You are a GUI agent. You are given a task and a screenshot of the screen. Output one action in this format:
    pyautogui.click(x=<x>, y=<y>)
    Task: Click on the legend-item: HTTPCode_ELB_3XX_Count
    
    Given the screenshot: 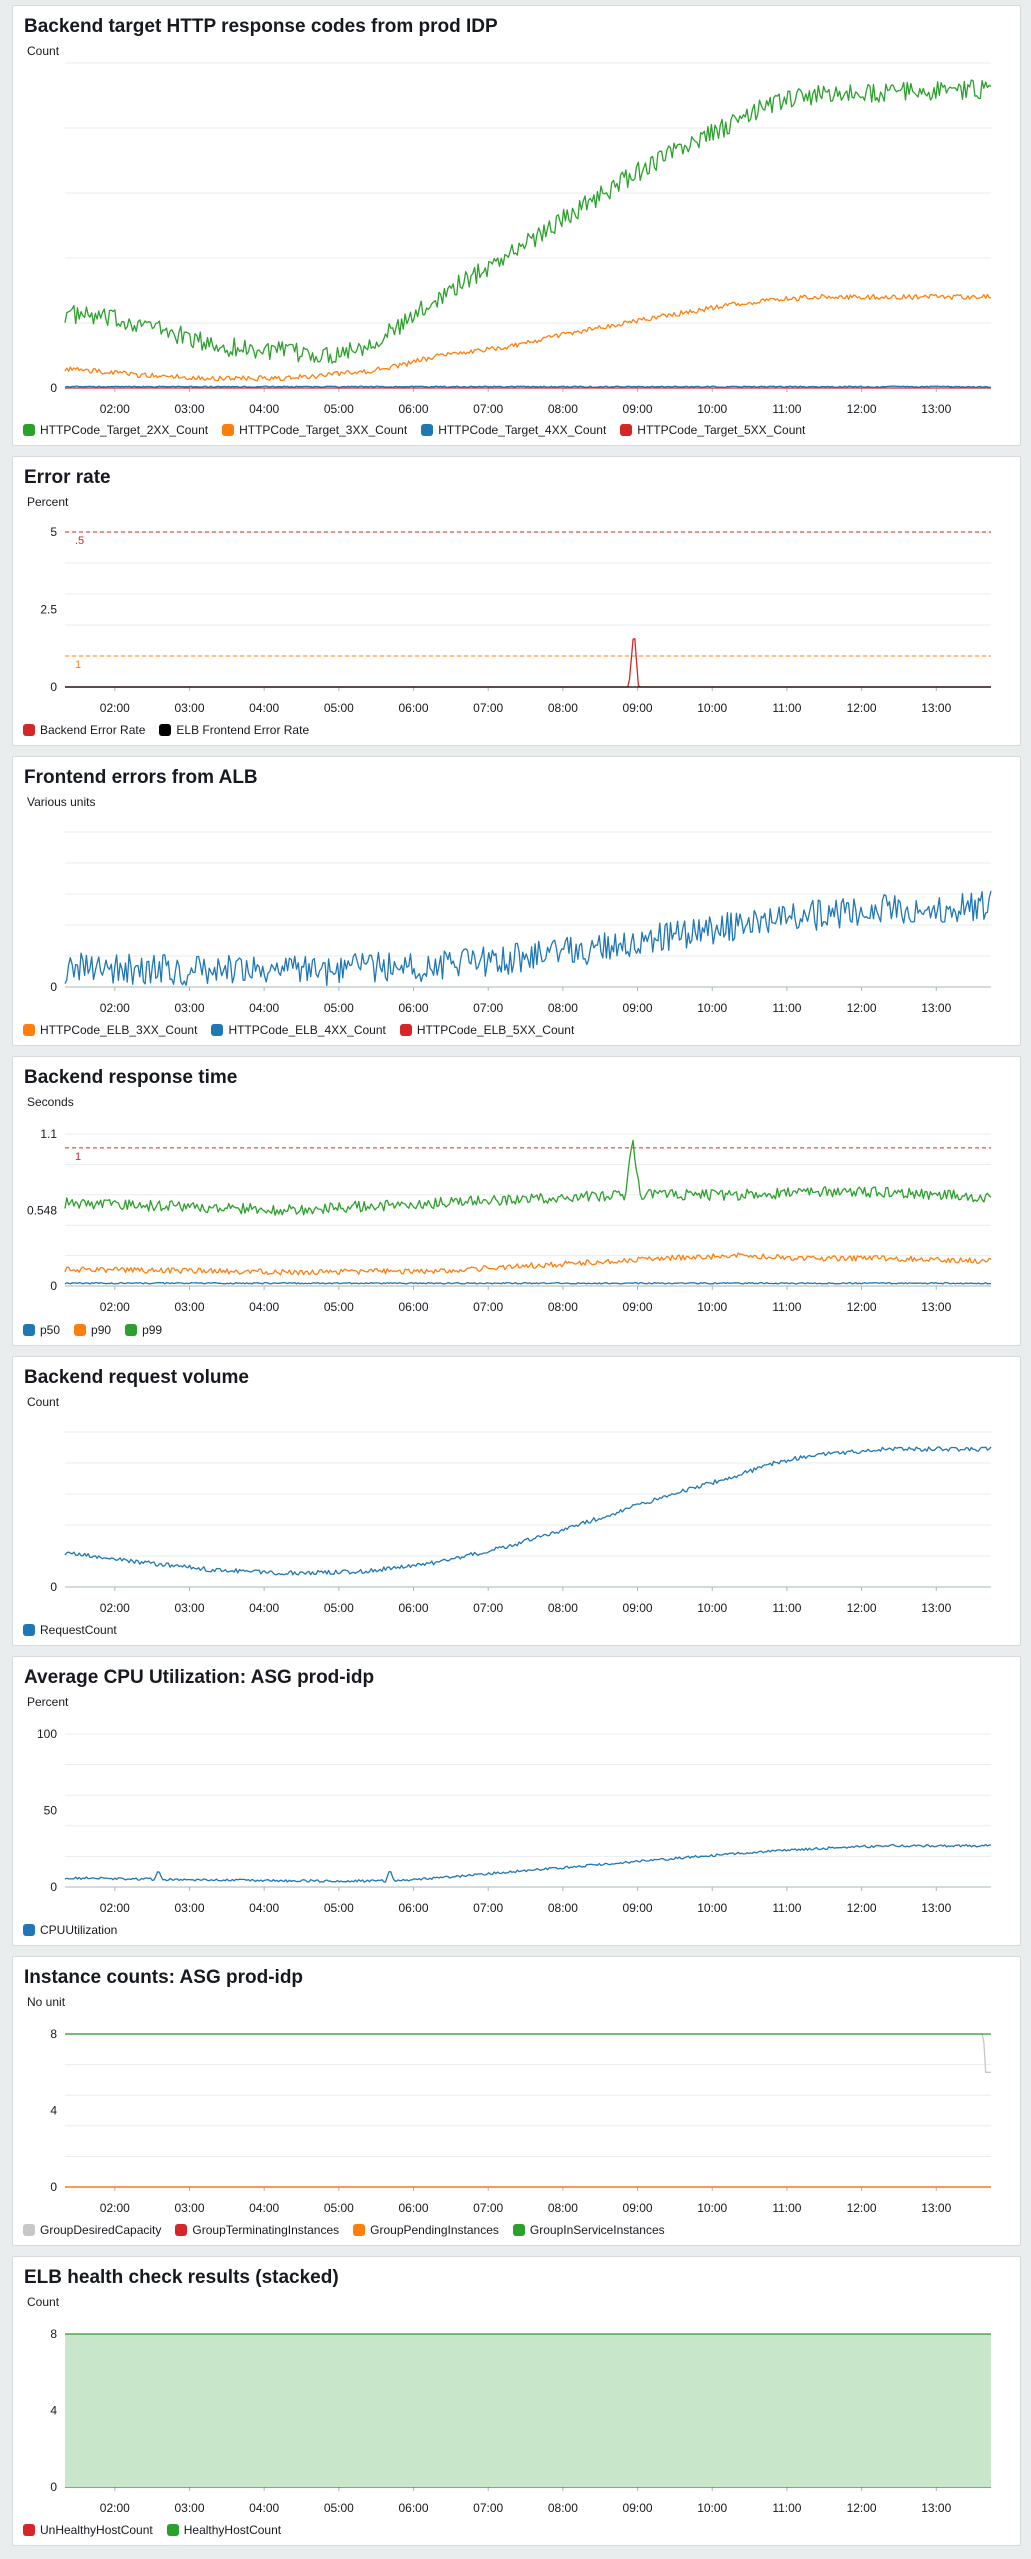 What is the action you would take?
    pyautogui.click(x=110, y=1030)
    